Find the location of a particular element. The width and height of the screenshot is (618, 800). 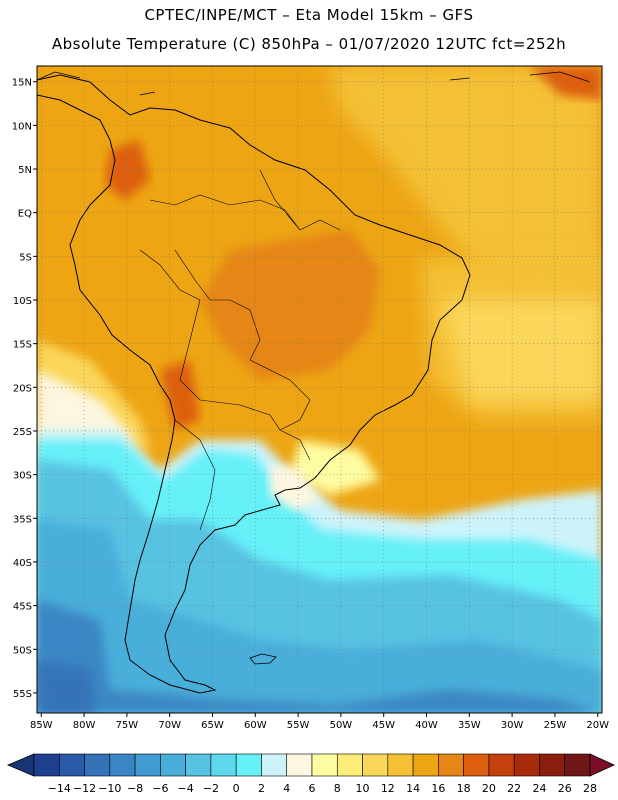

lat-label: 15N is located at coordinates (22, 83).